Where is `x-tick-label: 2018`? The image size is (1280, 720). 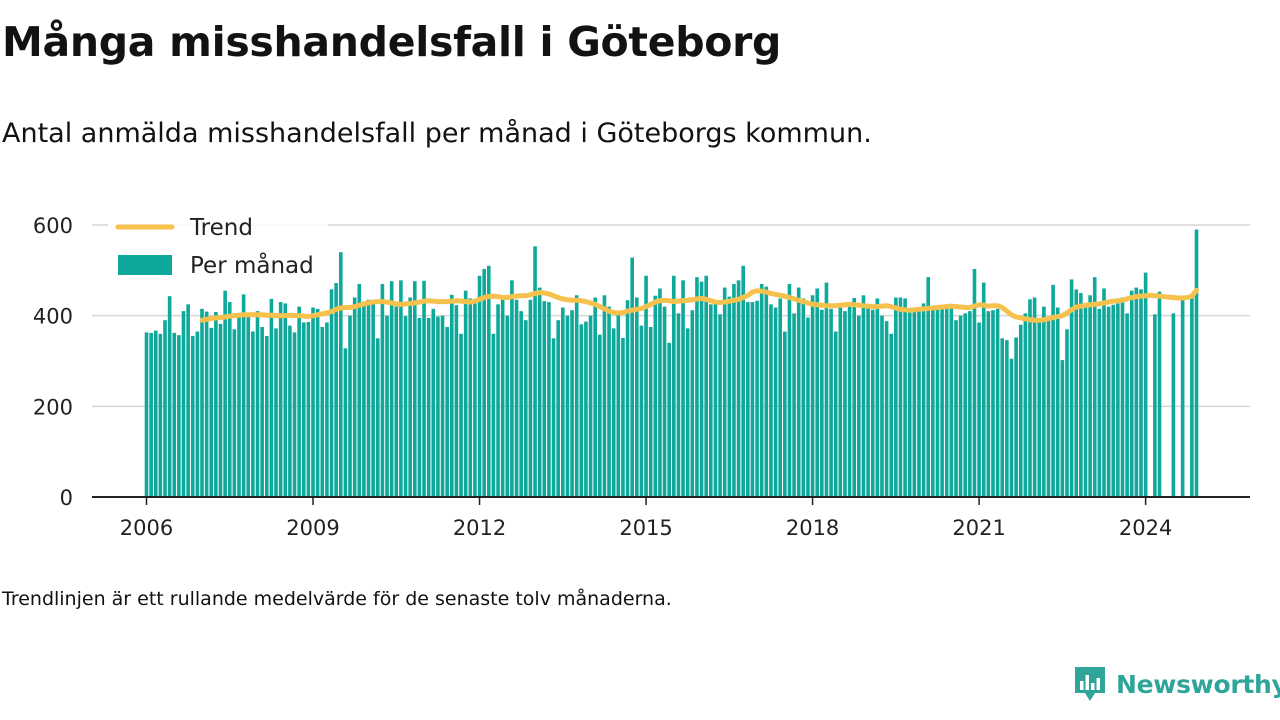 x-tick-label: 2018 is located at coordinates (812, 528).